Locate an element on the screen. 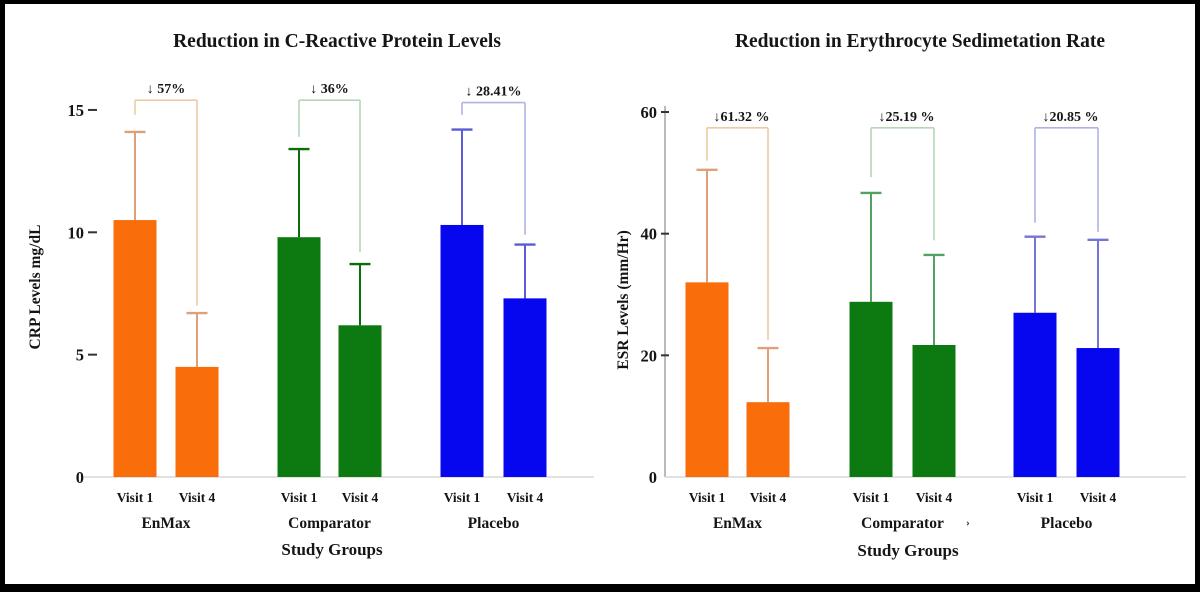  y-tick-label: 10 is located at coordinates (76, 232).